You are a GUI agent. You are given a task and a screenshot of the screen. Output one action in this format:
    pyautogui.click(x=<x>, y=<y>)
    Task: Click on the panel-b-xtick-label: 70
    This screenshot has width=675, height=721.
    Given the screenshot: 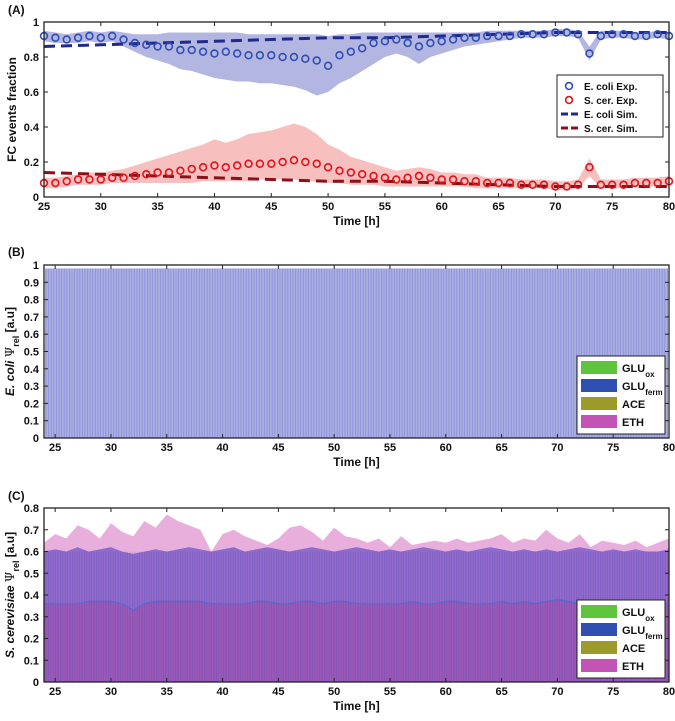 What is the action you would take?
    pyautogui.click(x=557, y=448)
    